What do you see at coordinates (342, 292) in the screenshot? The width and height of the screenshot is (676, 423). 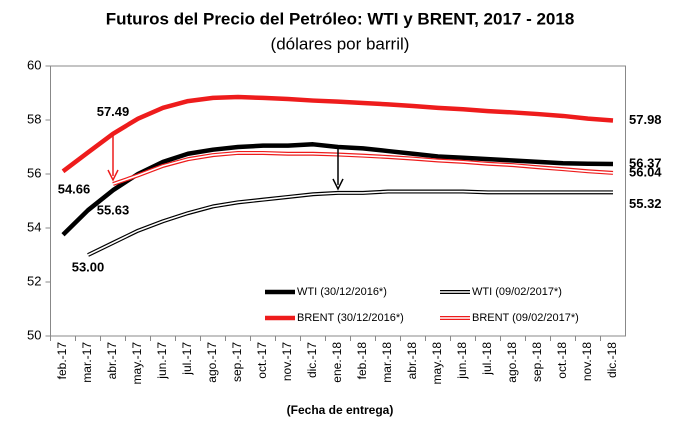 I see `legend-label: WTI (30/12/2016*)` at bounding box center [342, 292].